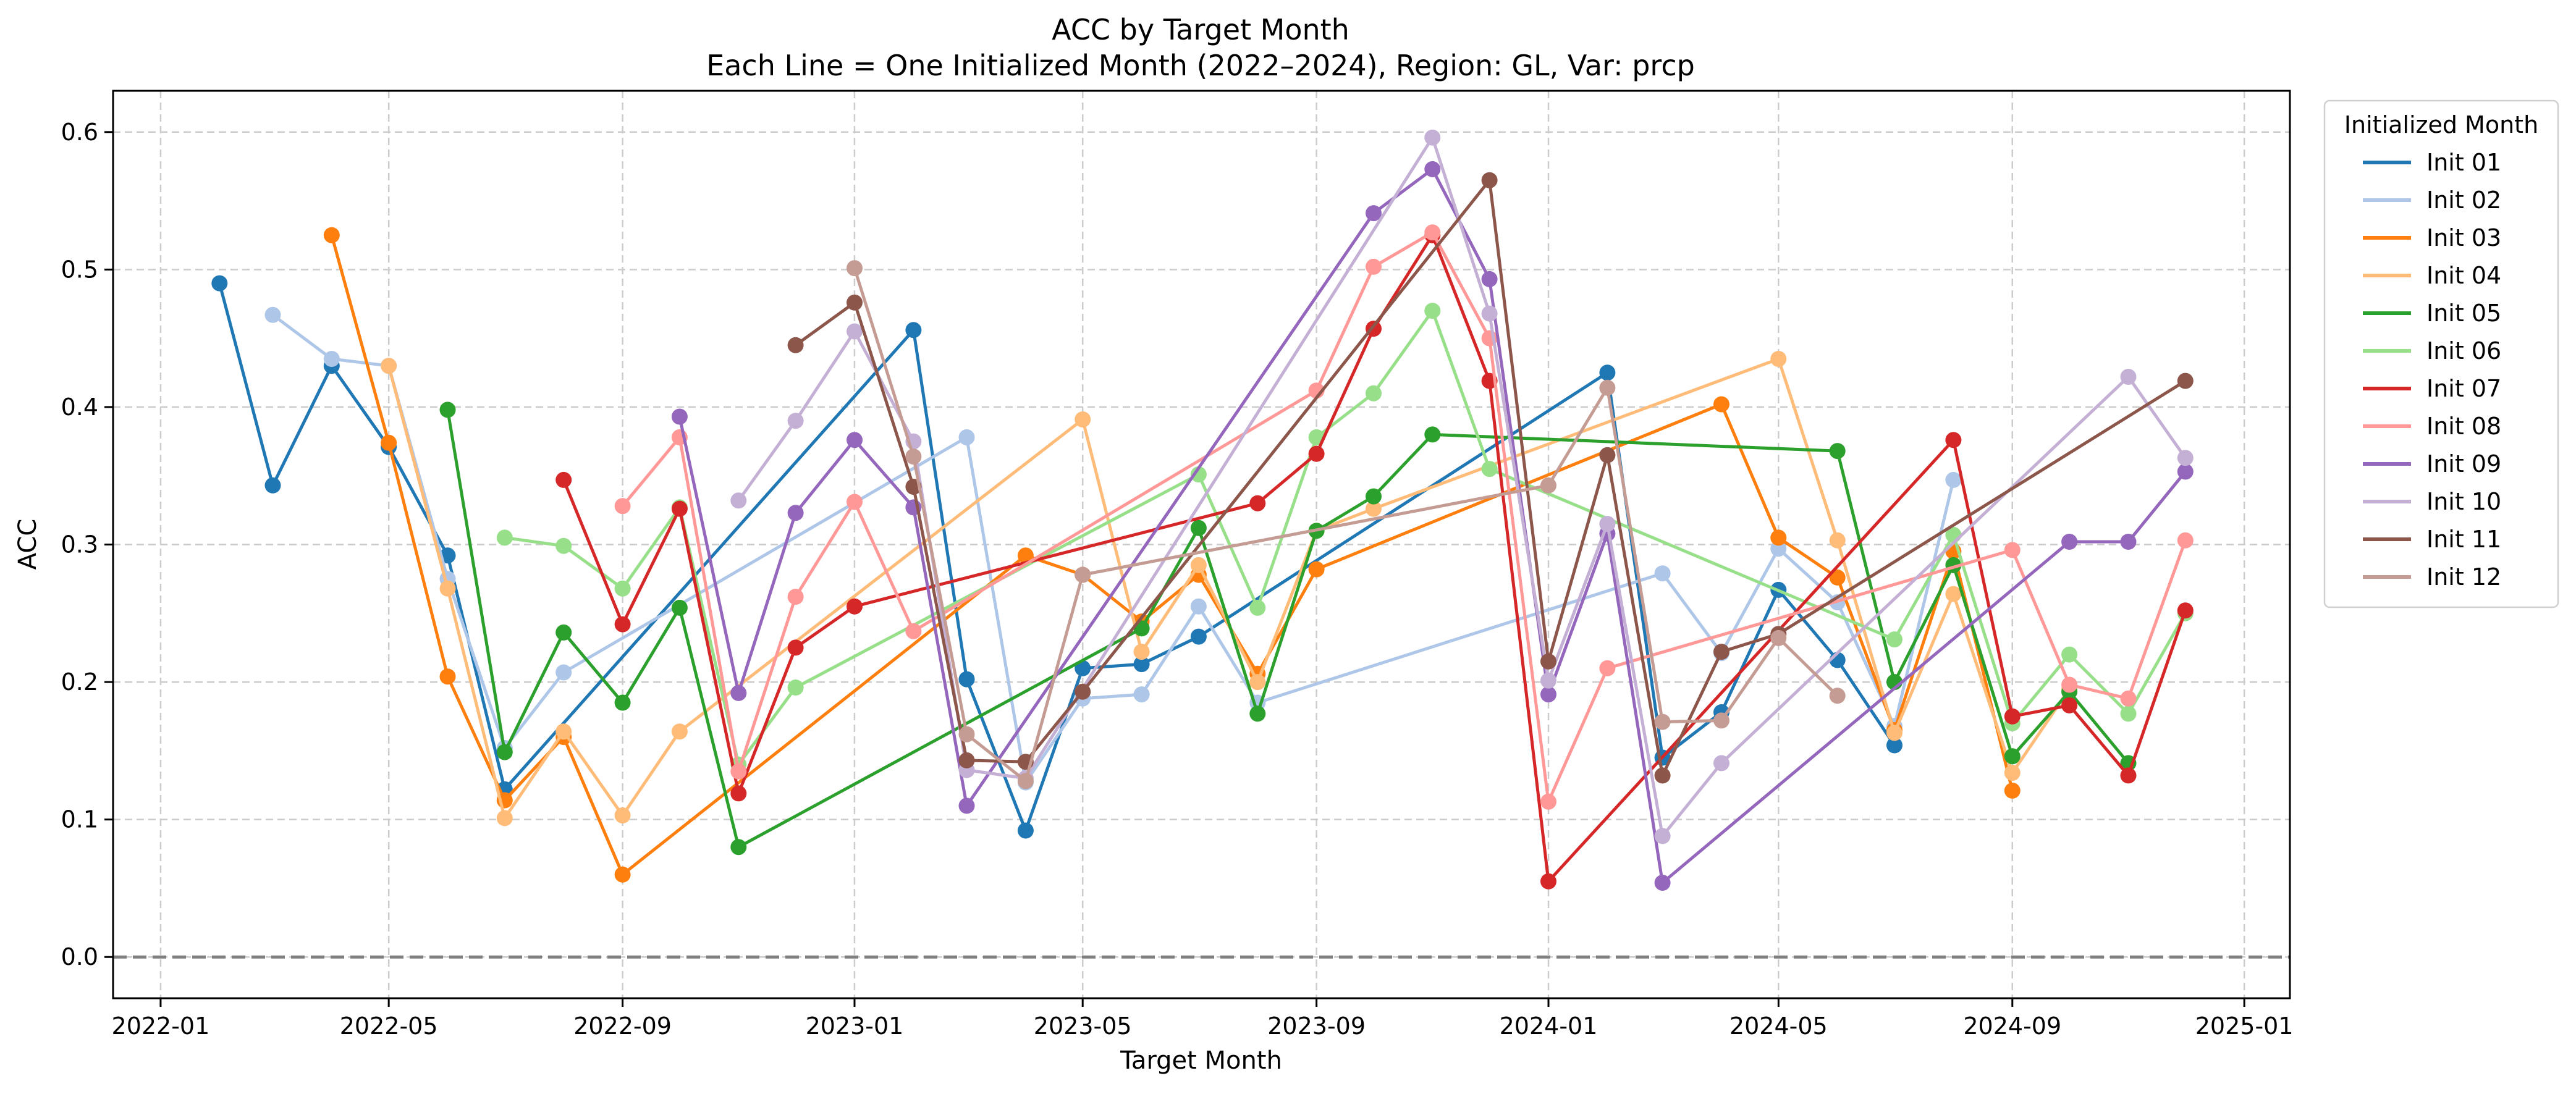 The height and width of the screenshot is (1094, 2576). I want to click on legend-item: Init 06, so click(2432, 350).